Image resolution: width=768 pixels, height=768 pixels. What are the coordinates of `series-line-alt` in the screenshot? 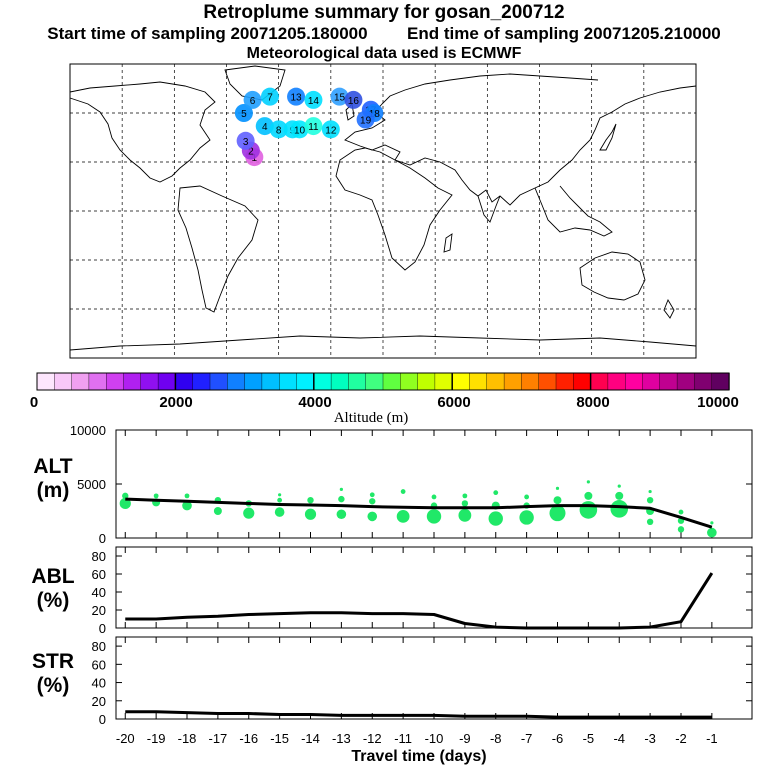 It's located at (419, 513).